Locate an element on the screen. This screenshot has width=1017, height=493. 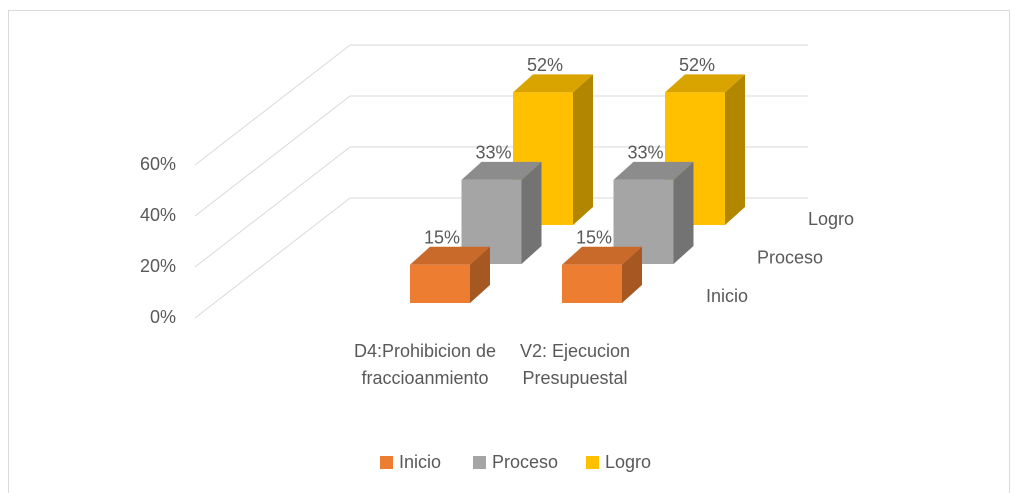
y-tick-label: 40% is located at coordinates (158, 215).